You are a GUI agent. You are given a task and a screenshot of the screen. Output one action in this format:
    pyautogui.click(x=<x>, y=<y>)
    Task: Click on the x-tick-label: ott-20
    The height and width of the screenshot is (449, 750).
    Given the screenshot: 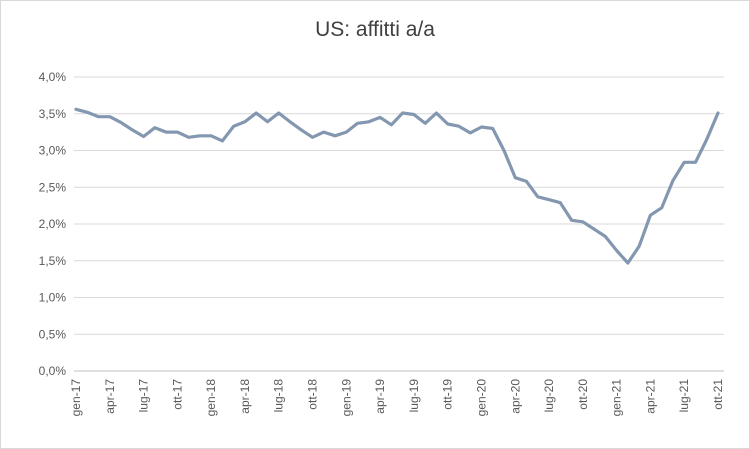 What is the action you would take?
    pyautogui.click(x=583, y=394)
    